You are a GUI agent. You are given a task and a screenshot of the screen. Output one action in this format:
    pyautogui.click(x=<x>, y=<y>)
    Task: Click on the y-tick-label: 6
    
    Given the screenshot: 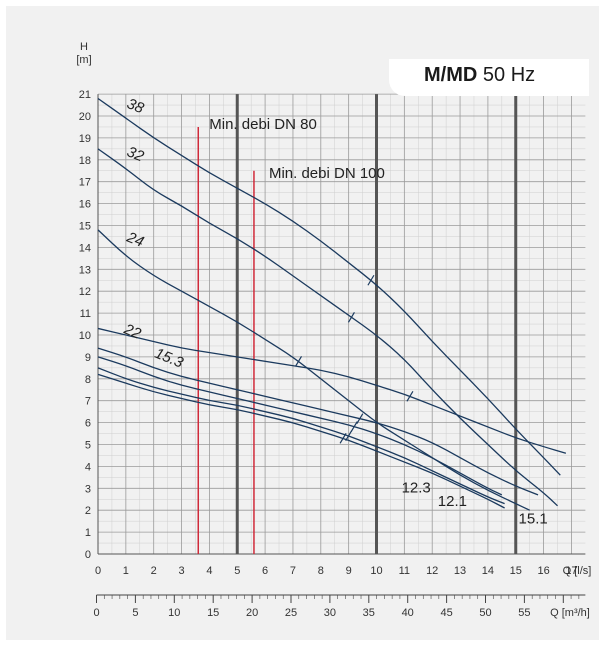 What is the action you would take?
    pyautogui.click(x=88, y=424)
    